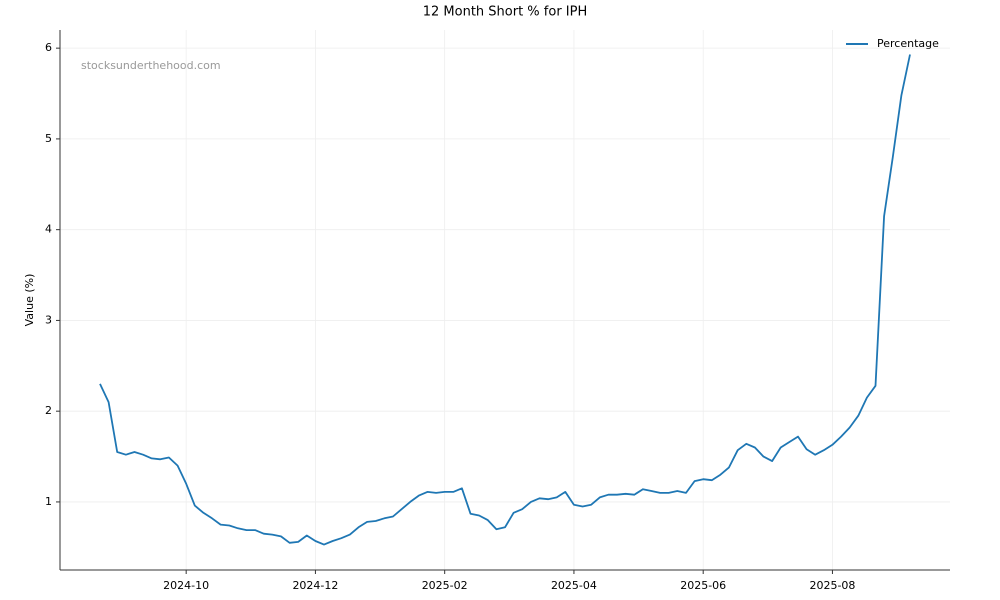 This screenshot has width=1000, height=600. I want to click on chart-title: 12 Month Short % for IPH, so click(505, 12).